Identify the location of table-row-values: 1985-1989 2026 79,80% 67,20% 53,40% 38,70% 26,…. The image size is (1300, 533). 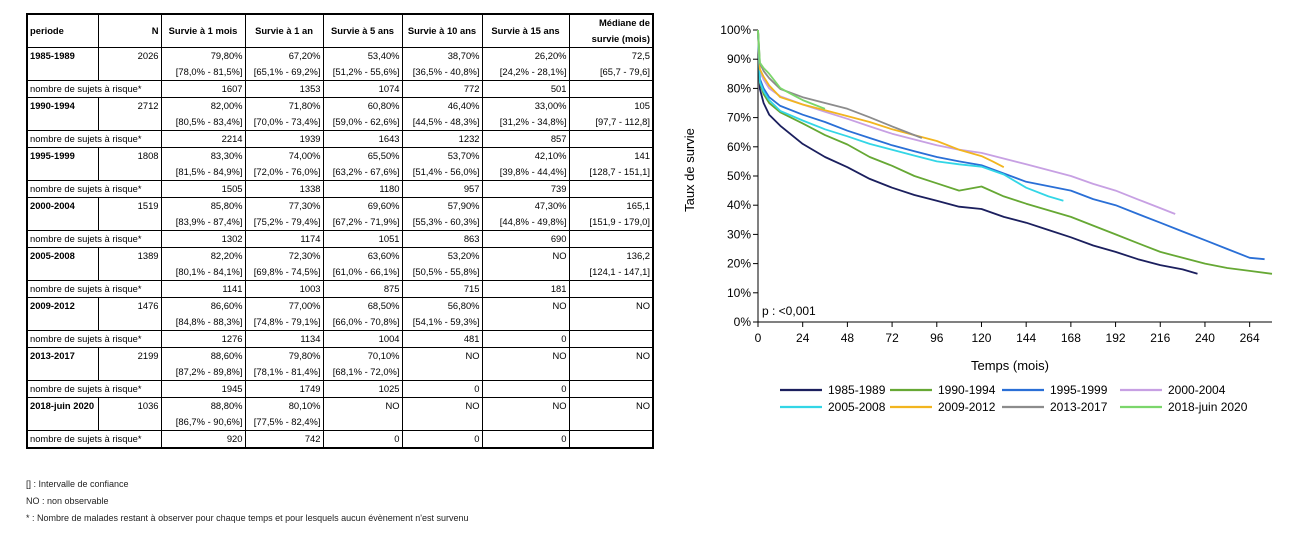
(340, 64).